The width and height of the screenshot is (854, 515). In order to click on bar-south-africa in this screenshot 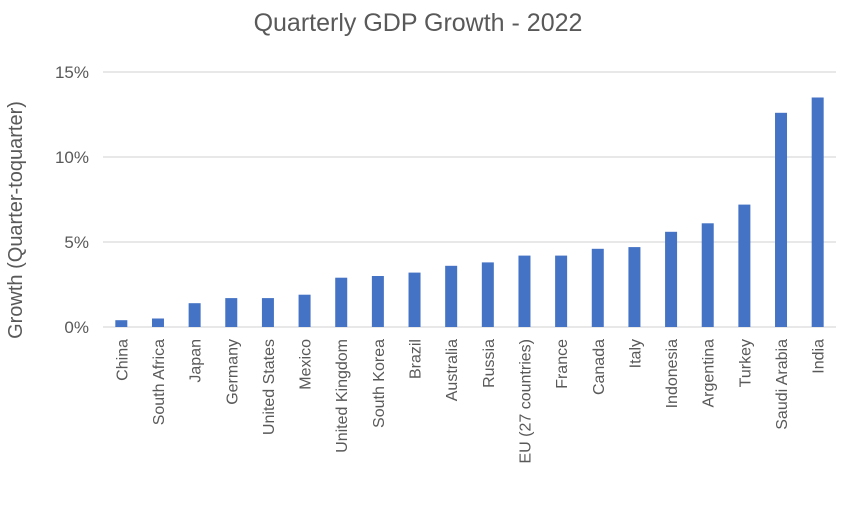, I will do `click(157, 322)`.